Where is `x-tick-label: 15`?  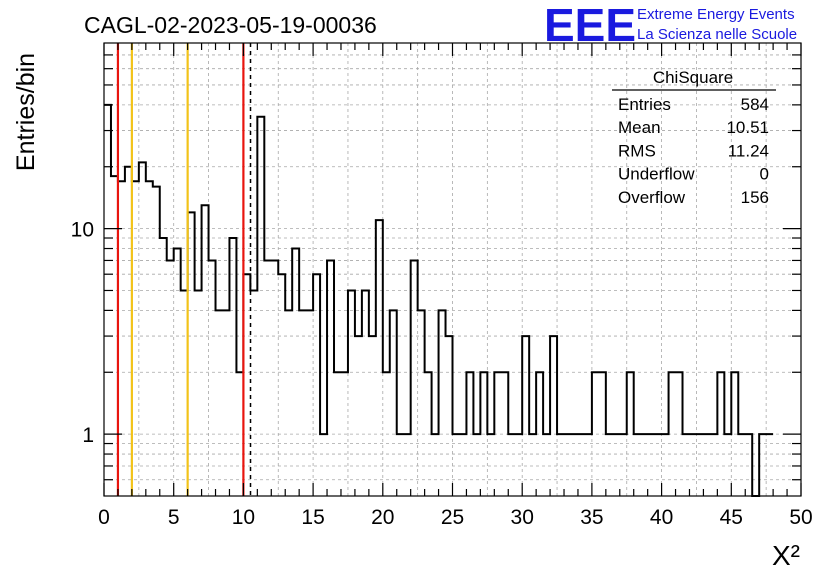
x-tick-label: 15 is located at coordinates (312, 517).